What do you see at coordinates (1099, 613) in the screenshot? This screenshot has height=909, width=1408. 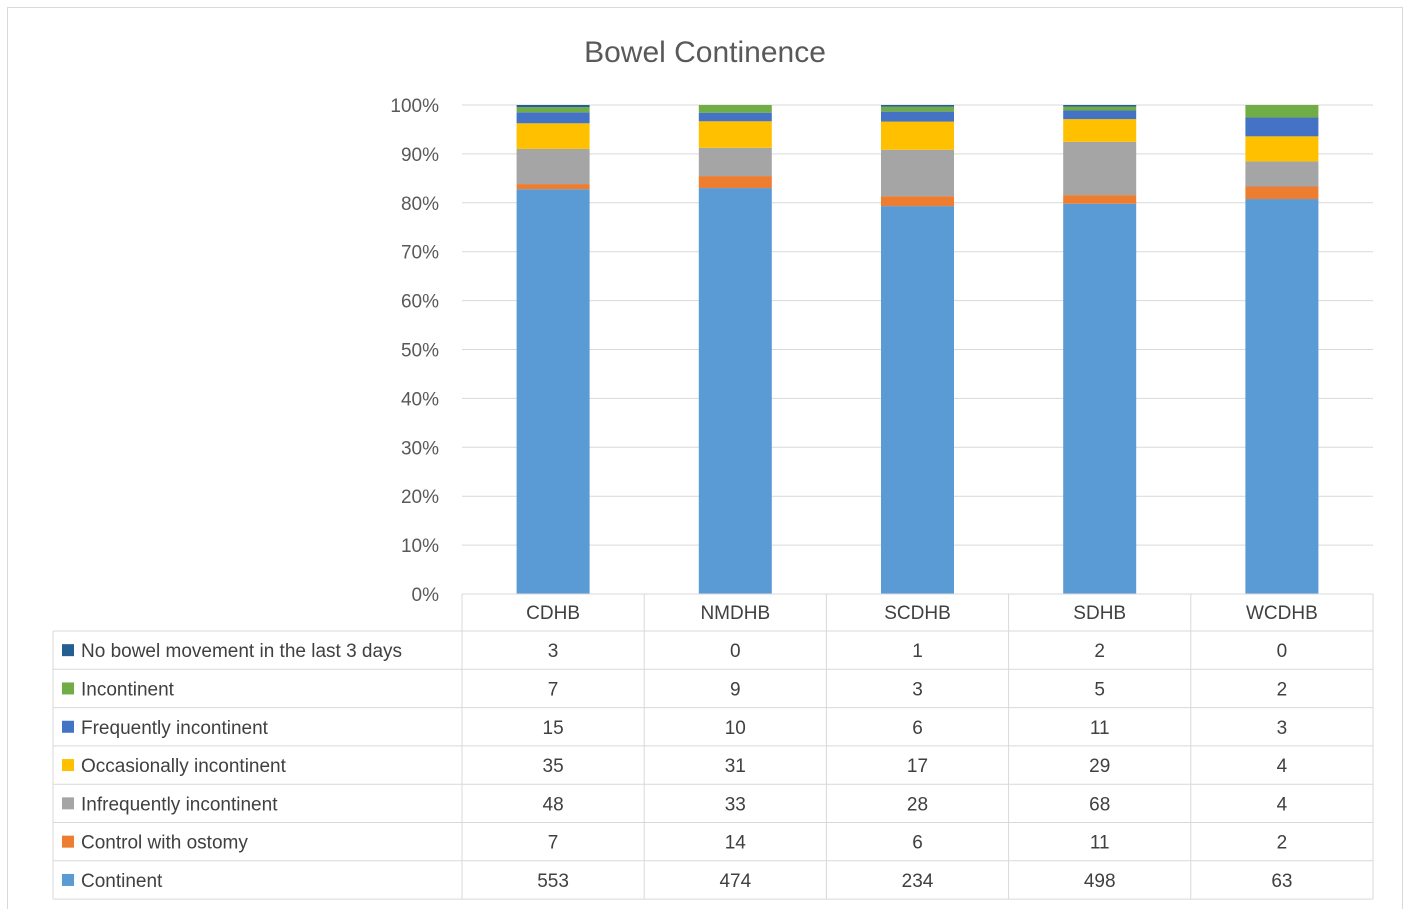 I see `x-tick-label: SDHB` at bounding box center [1099, 613].